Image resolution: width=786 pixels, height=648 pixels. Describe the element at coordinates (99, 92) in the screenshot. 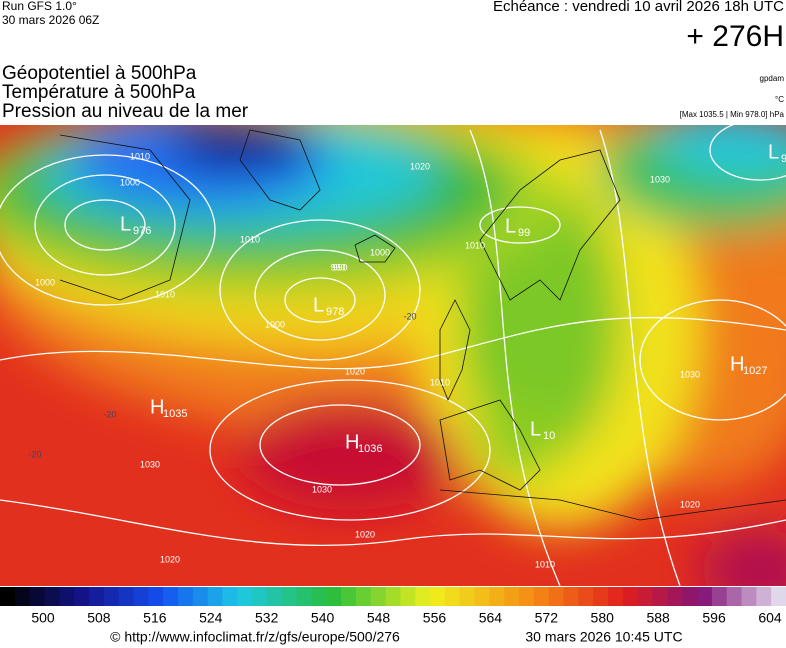

I see `layer: Température à 500hPa` at that location.